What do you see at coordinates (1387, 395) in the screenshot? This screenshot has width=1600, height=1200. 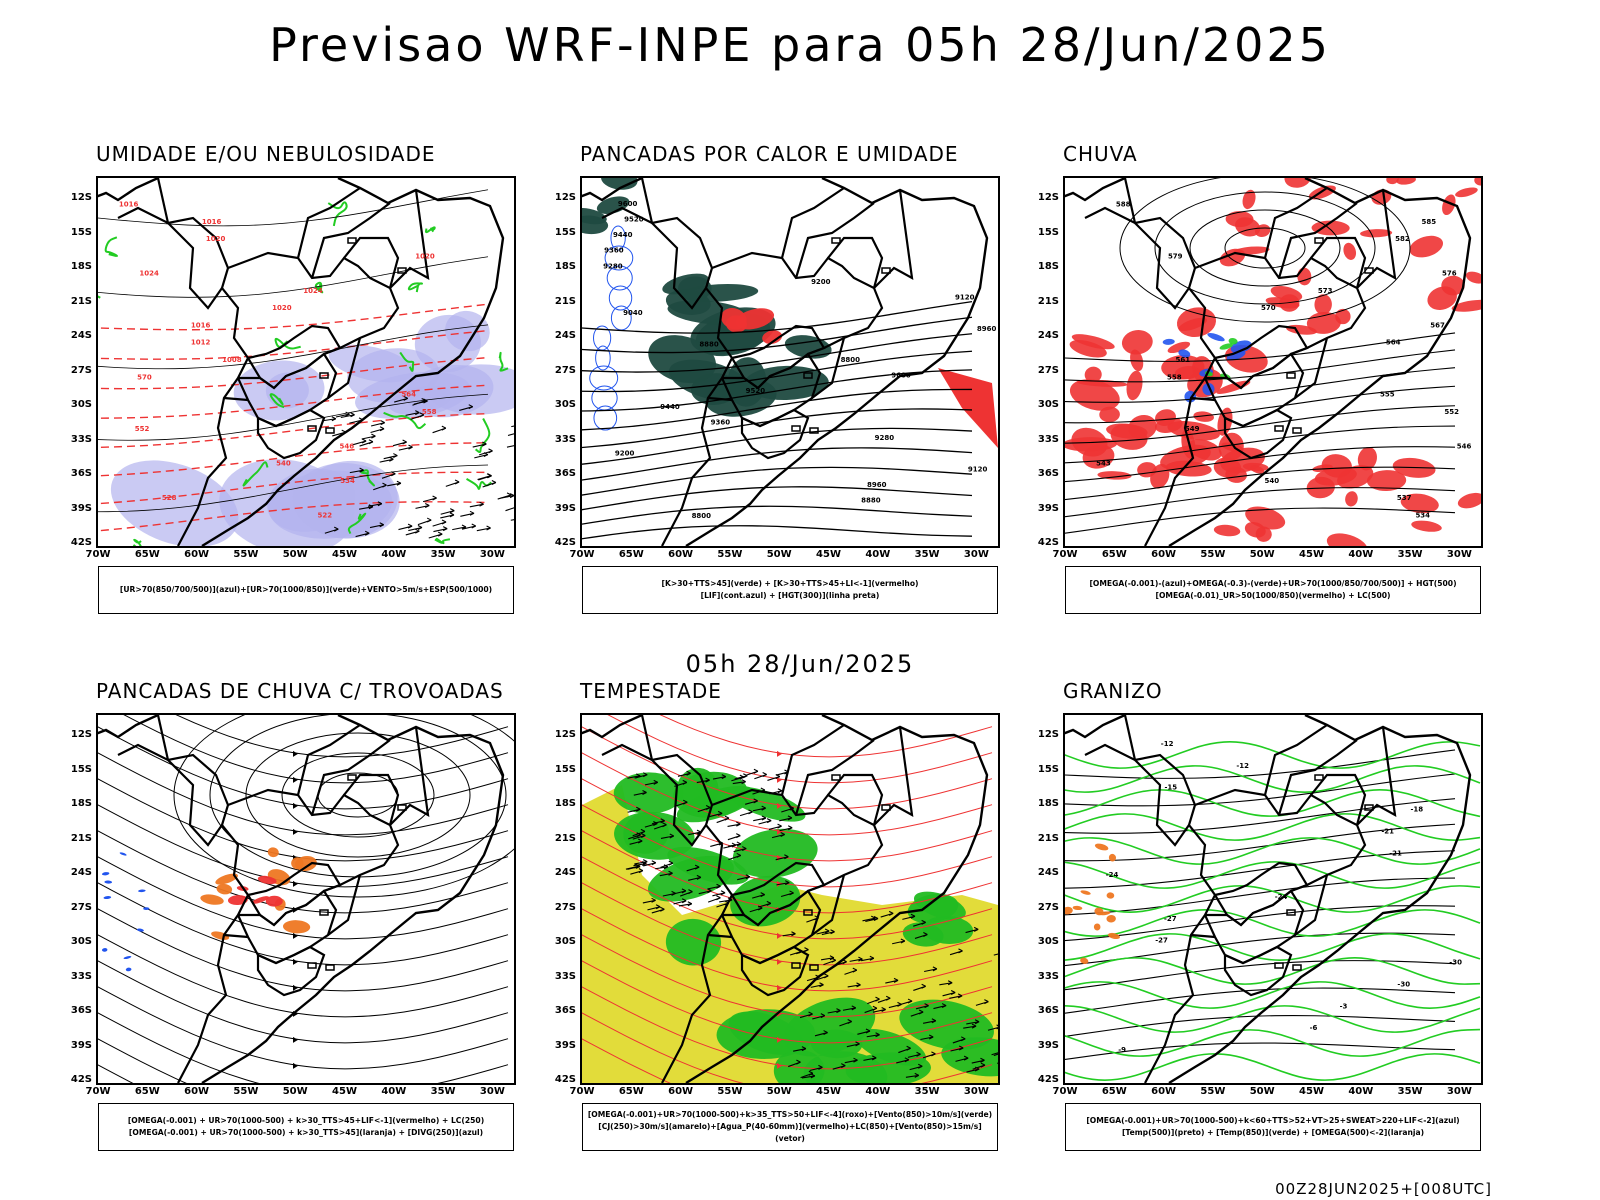 I see `contour-label: 555` at bounding box center [1387, 395].